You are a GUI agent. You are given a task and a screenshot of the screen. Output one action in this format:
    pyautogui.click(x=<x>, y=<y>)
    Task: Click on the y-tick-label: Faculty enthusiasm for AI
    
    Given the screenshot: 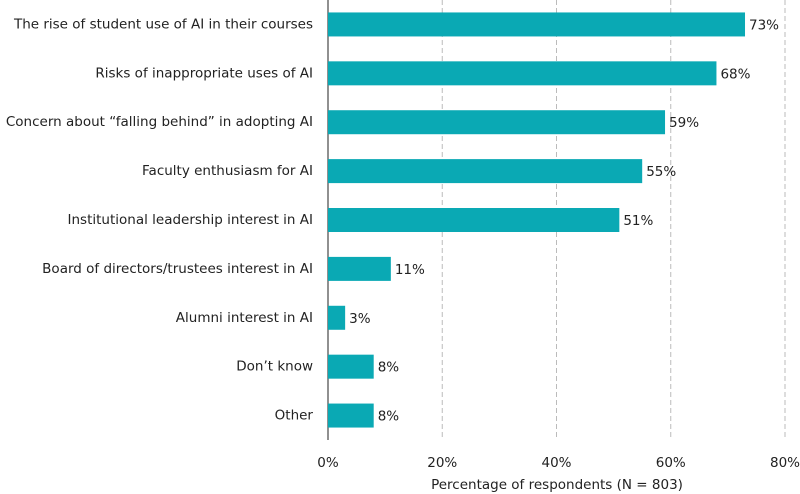 What is the action you would take?
    pyautogui.click(x=227, y=171)
    